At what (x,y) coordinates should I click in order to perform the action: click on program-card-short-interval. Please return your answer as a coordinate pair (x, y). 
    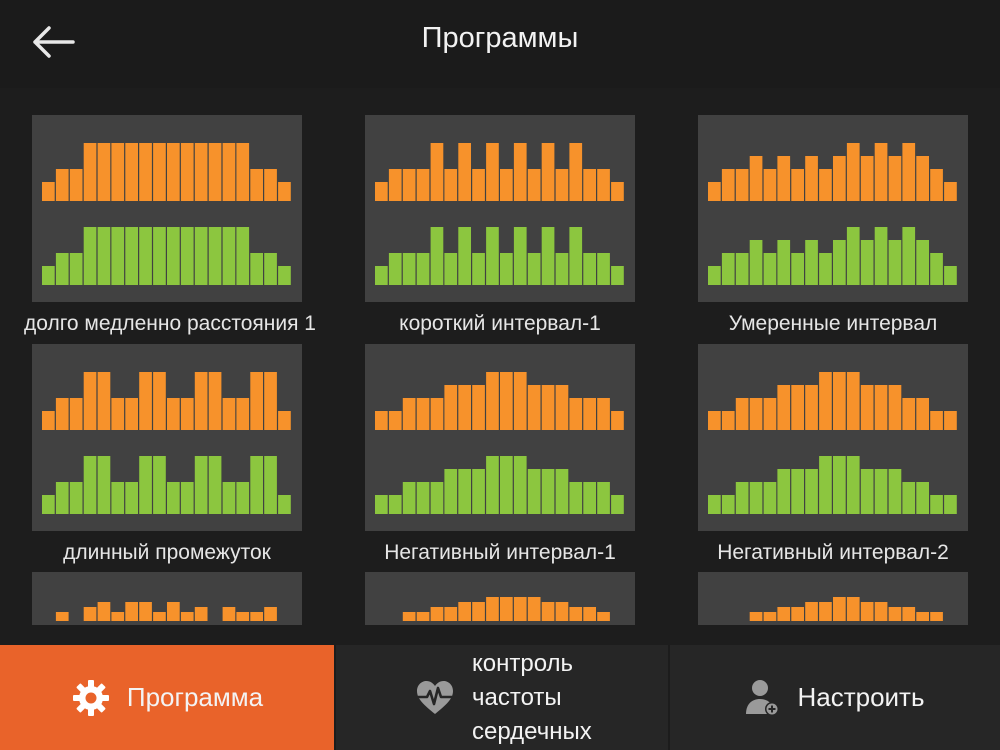
    Looking at the image, I should click on (500, 208).